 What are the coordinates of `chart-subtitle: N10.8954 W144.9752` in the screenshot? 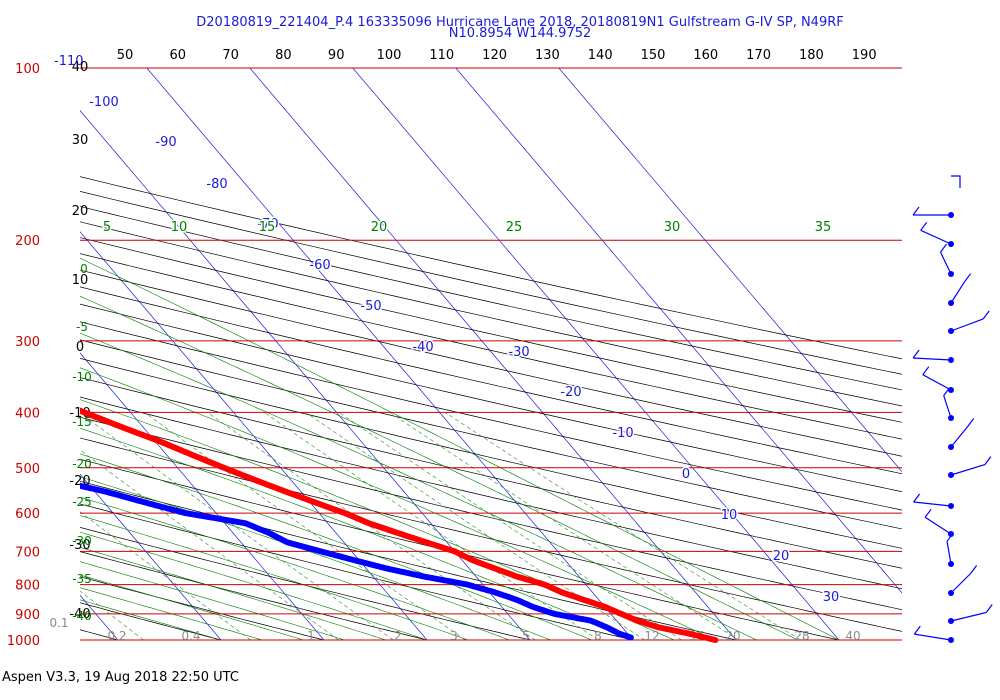 It's located at (520, 33).